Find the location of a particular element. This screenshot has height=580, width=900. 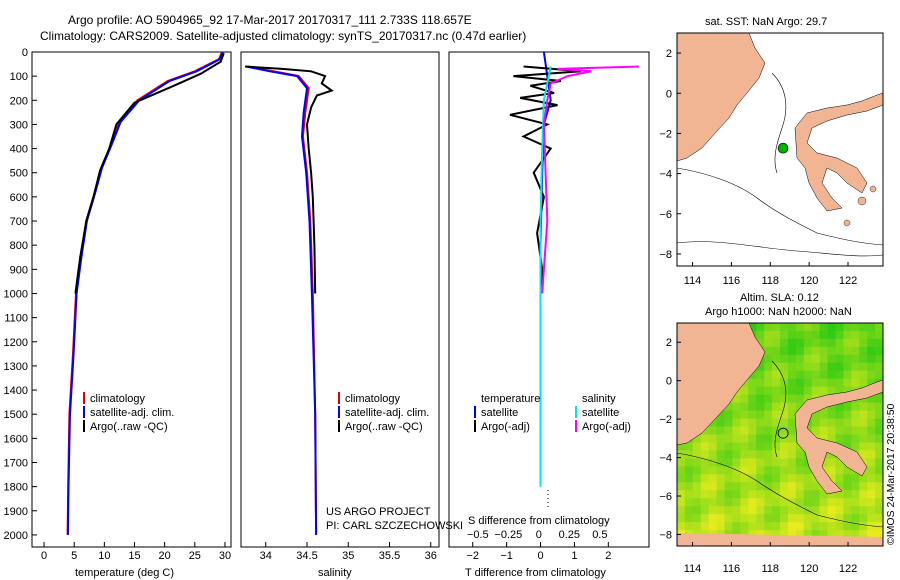

float-marker is located at coordinates (783, 148).